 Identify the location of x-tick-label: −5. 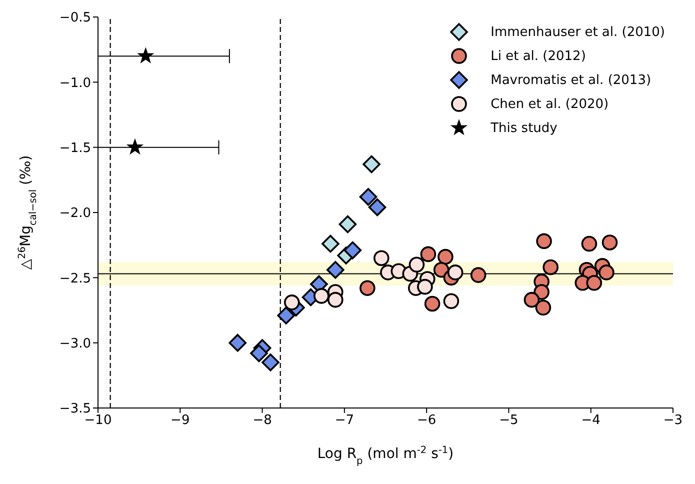
(508, 420).